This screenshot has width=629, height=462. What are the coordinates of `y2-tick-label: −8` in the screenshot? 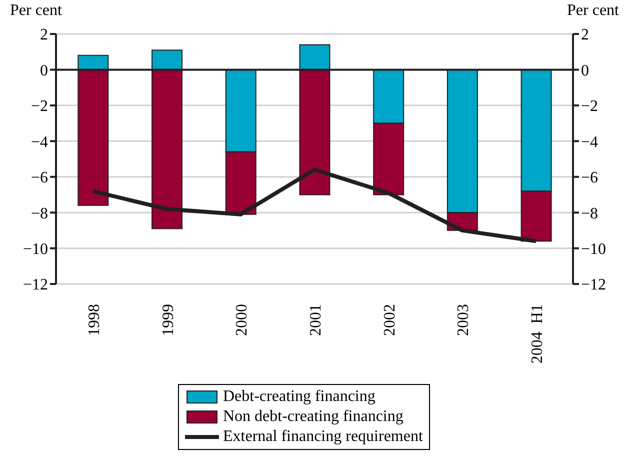 It's located at (589, 213).